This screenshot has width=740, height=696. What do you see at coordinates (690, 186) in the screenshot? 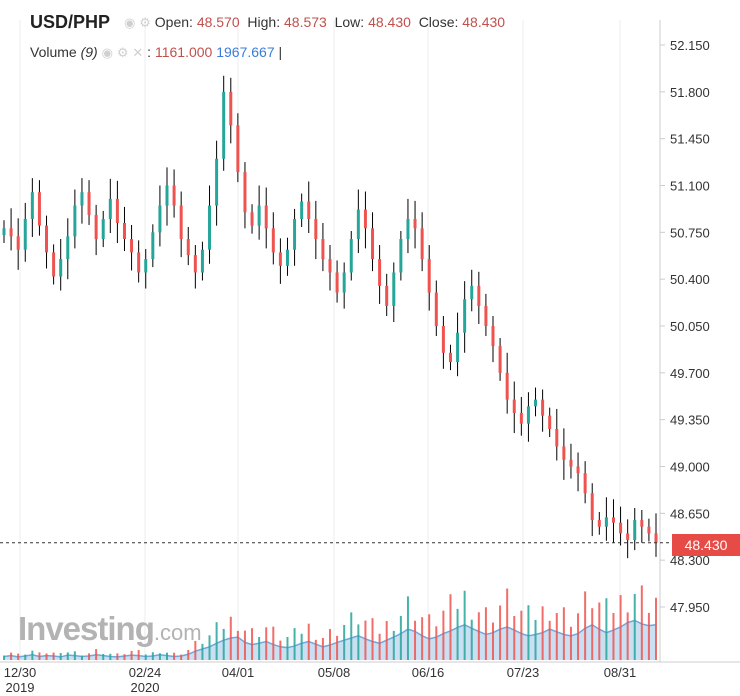
I see `y-tick-label: 51.100` at bounding box center [690, 186].